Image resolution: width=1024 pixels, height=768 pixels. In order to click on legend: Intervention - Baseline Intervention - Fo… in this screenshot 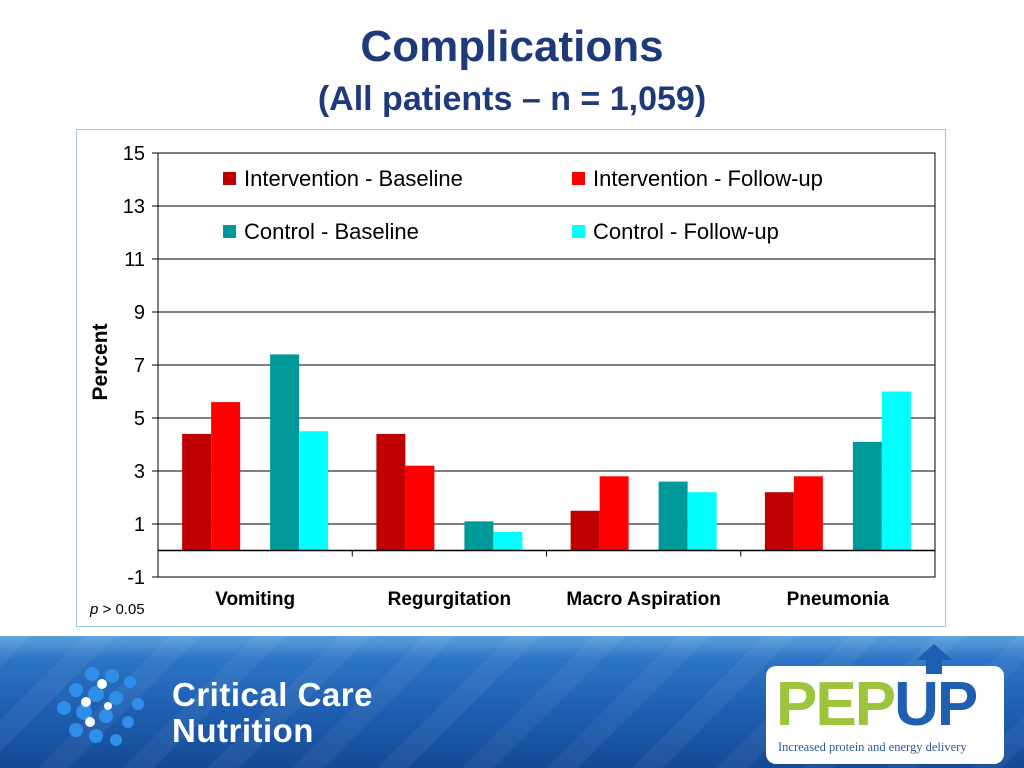, I will do `click(523, 205)`.